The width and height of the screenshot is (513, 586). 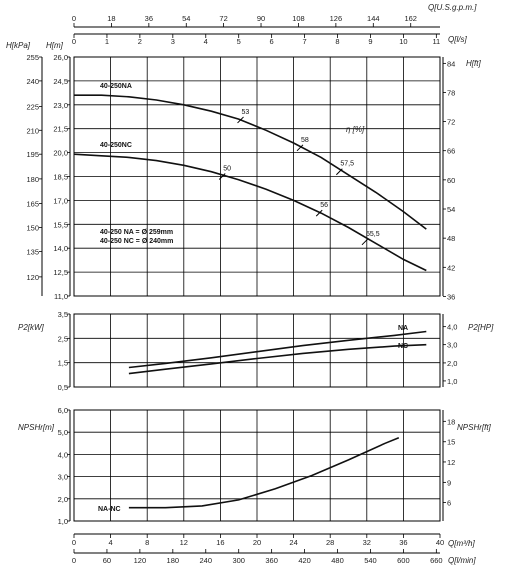 What do you see at coordinates (449, 503) in the screenshot?
I see `npsh-ft-tick-label: 6` at bounding box center [449, 503].